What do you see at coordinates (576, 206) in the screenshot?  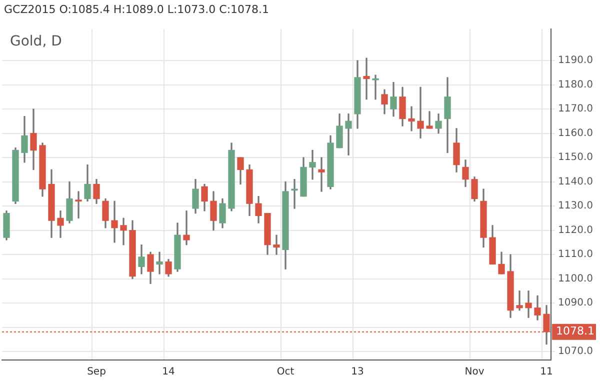 I see `y-tick-label: 1130.0` at bounding box center [576, 206].